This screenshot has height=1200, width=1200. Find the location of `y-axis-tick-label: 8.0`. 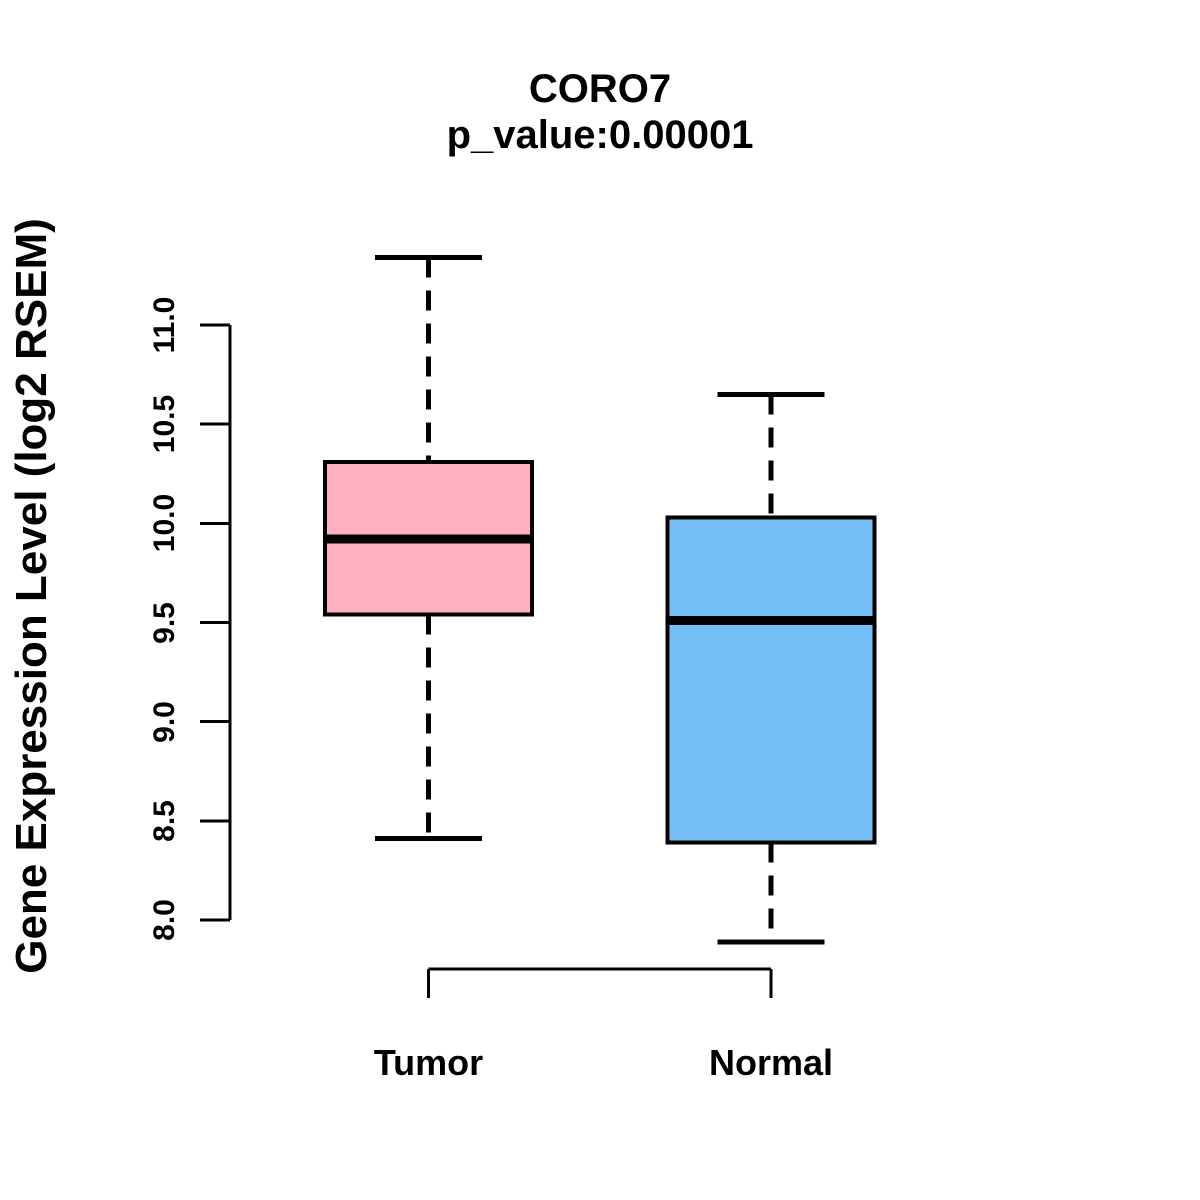

y-axis-tick-label: 8.0 is located at coordinates (164, 920).